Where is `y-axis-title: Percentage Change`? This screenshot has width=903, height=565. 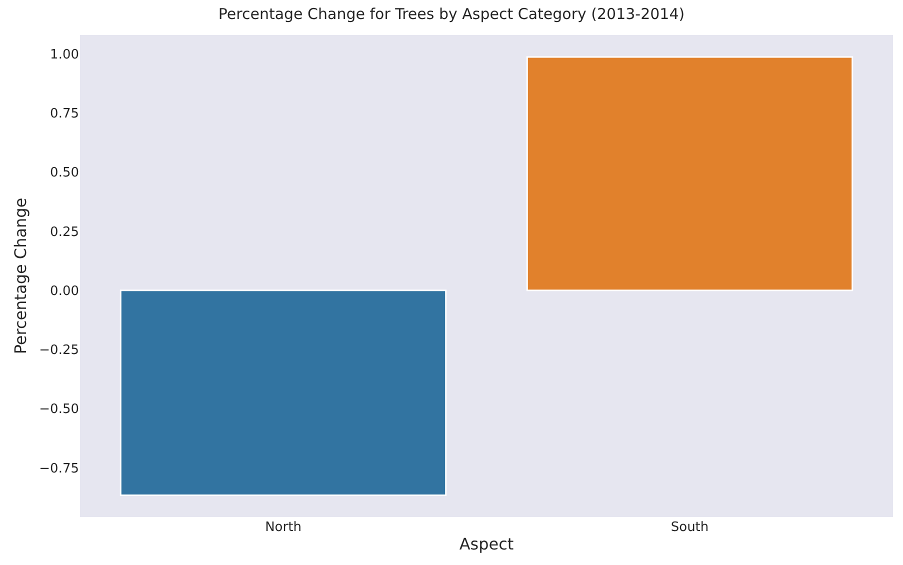
y-axis-title: Percentage Change is located at coordinates (20, 276).